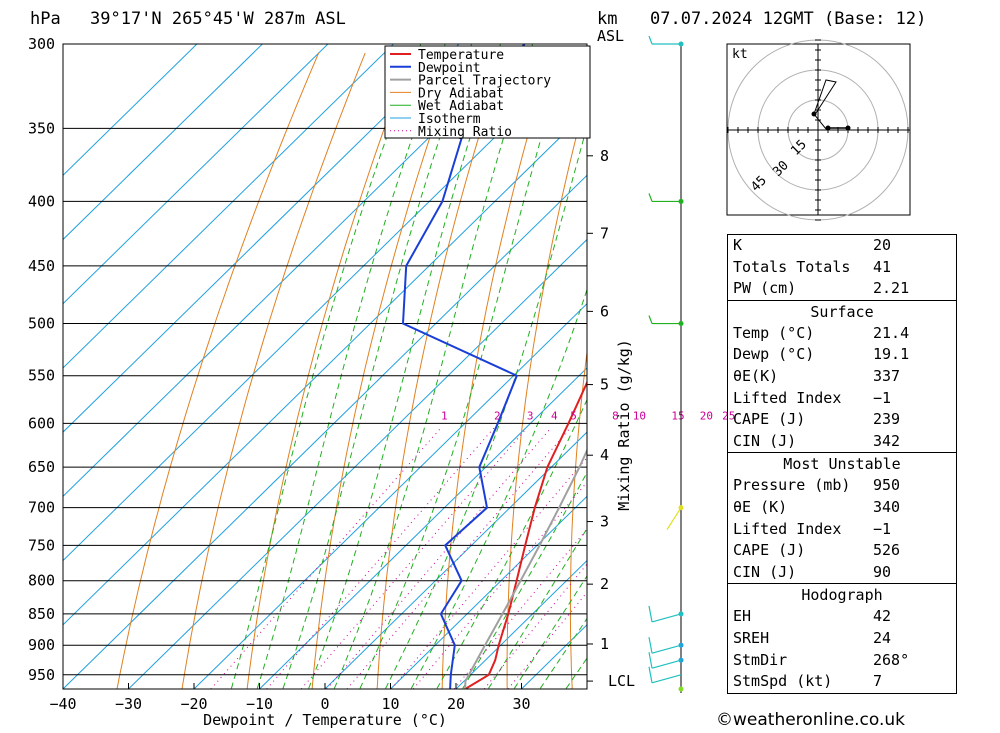  Describe the element at coordinates (842, 377) in the screenshot. I see `surface-row: θE(K) 337` at that location.